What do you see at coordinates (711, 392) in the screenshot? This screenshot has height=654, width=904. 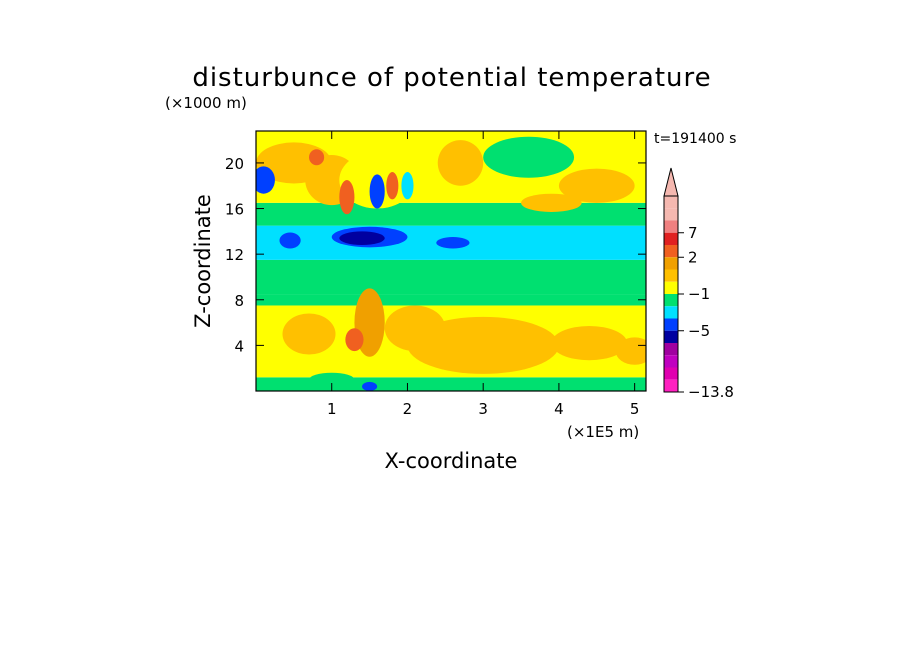 I see `colorbar-label: −13.8` at bounding box center [711, 392].